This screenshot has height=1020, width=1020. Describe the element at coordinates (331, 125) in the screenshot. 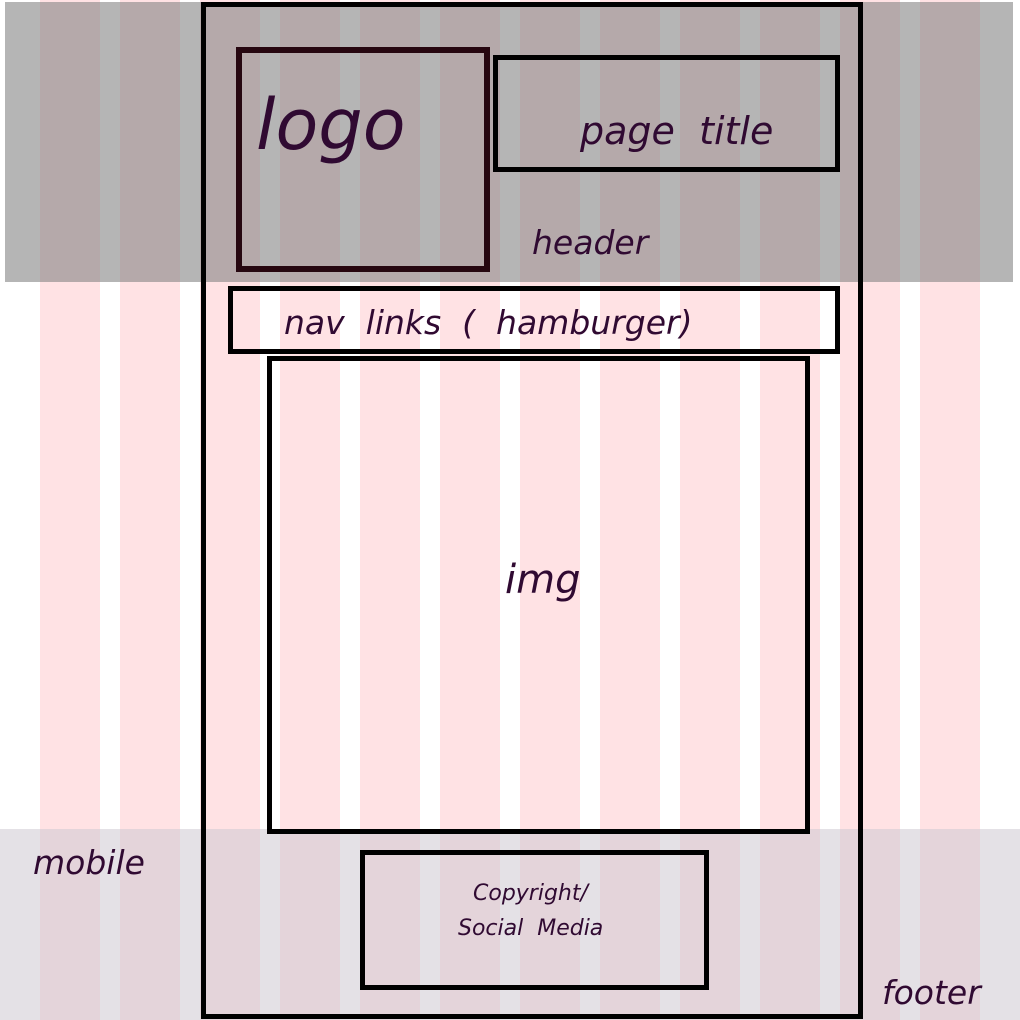

I see `logo-label: logo` at that location.